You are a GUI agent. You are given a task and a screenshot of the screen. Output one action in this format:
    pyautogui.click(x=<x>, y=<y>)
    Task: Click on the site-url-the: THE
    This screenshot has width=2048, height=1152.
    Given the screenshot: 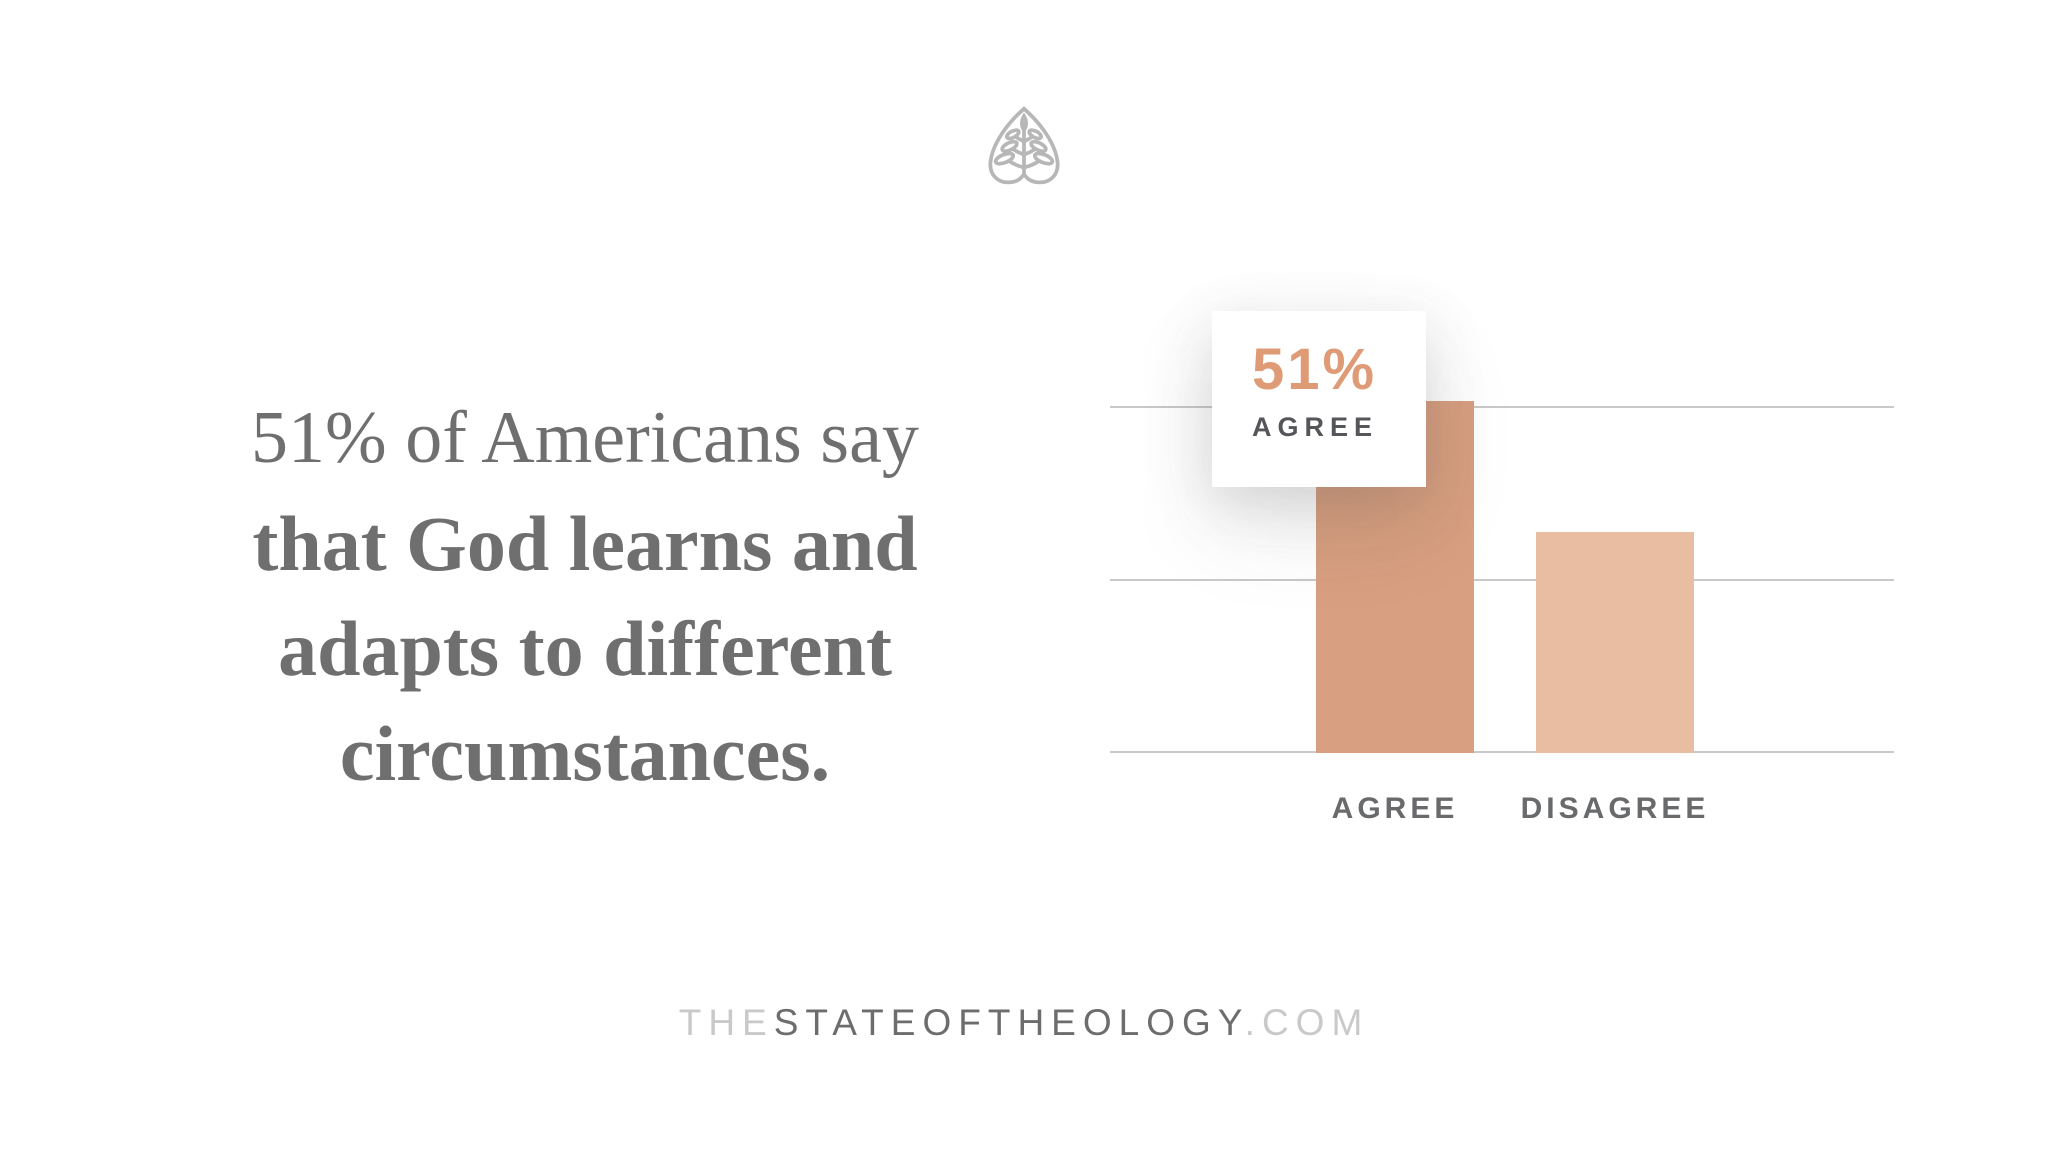 What is the action you would take?
    pyautogui.click(x=726, y=1022)
    